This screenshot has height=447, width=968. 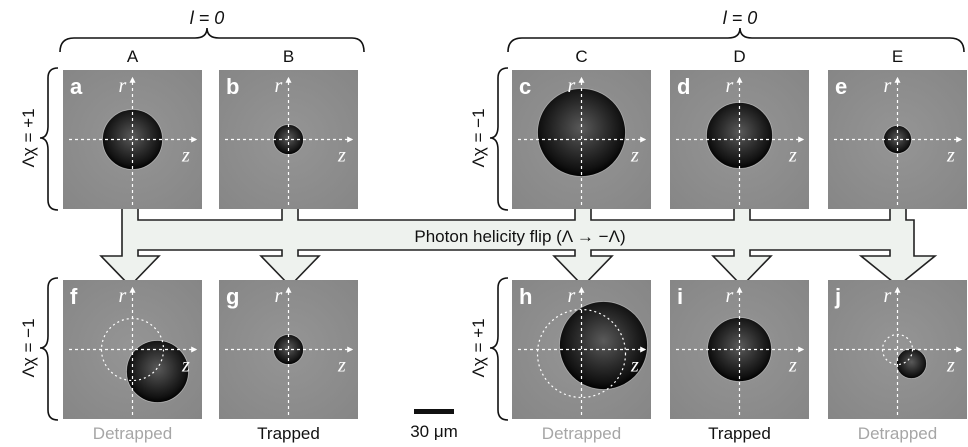 What do you see at coordinates (897, 433) in the screenshot?
I see `status-label-E: Detrapped` at bounding box center [897, 433].